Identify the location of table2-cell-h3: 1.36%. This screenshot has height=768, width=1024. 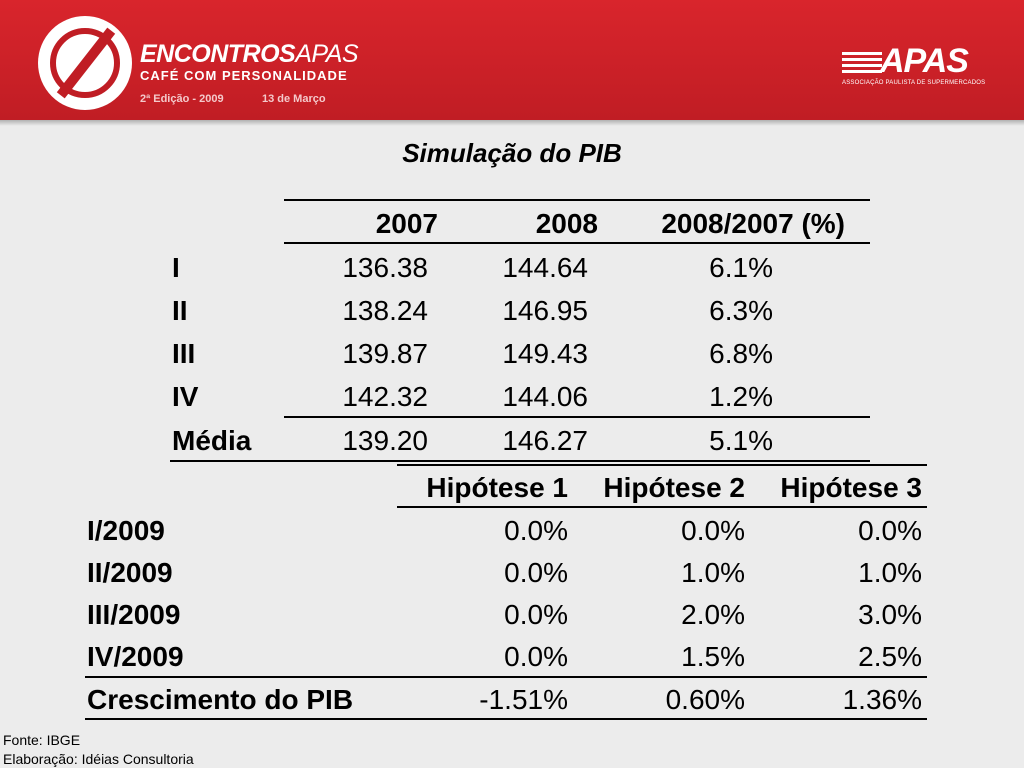
(882, 699).